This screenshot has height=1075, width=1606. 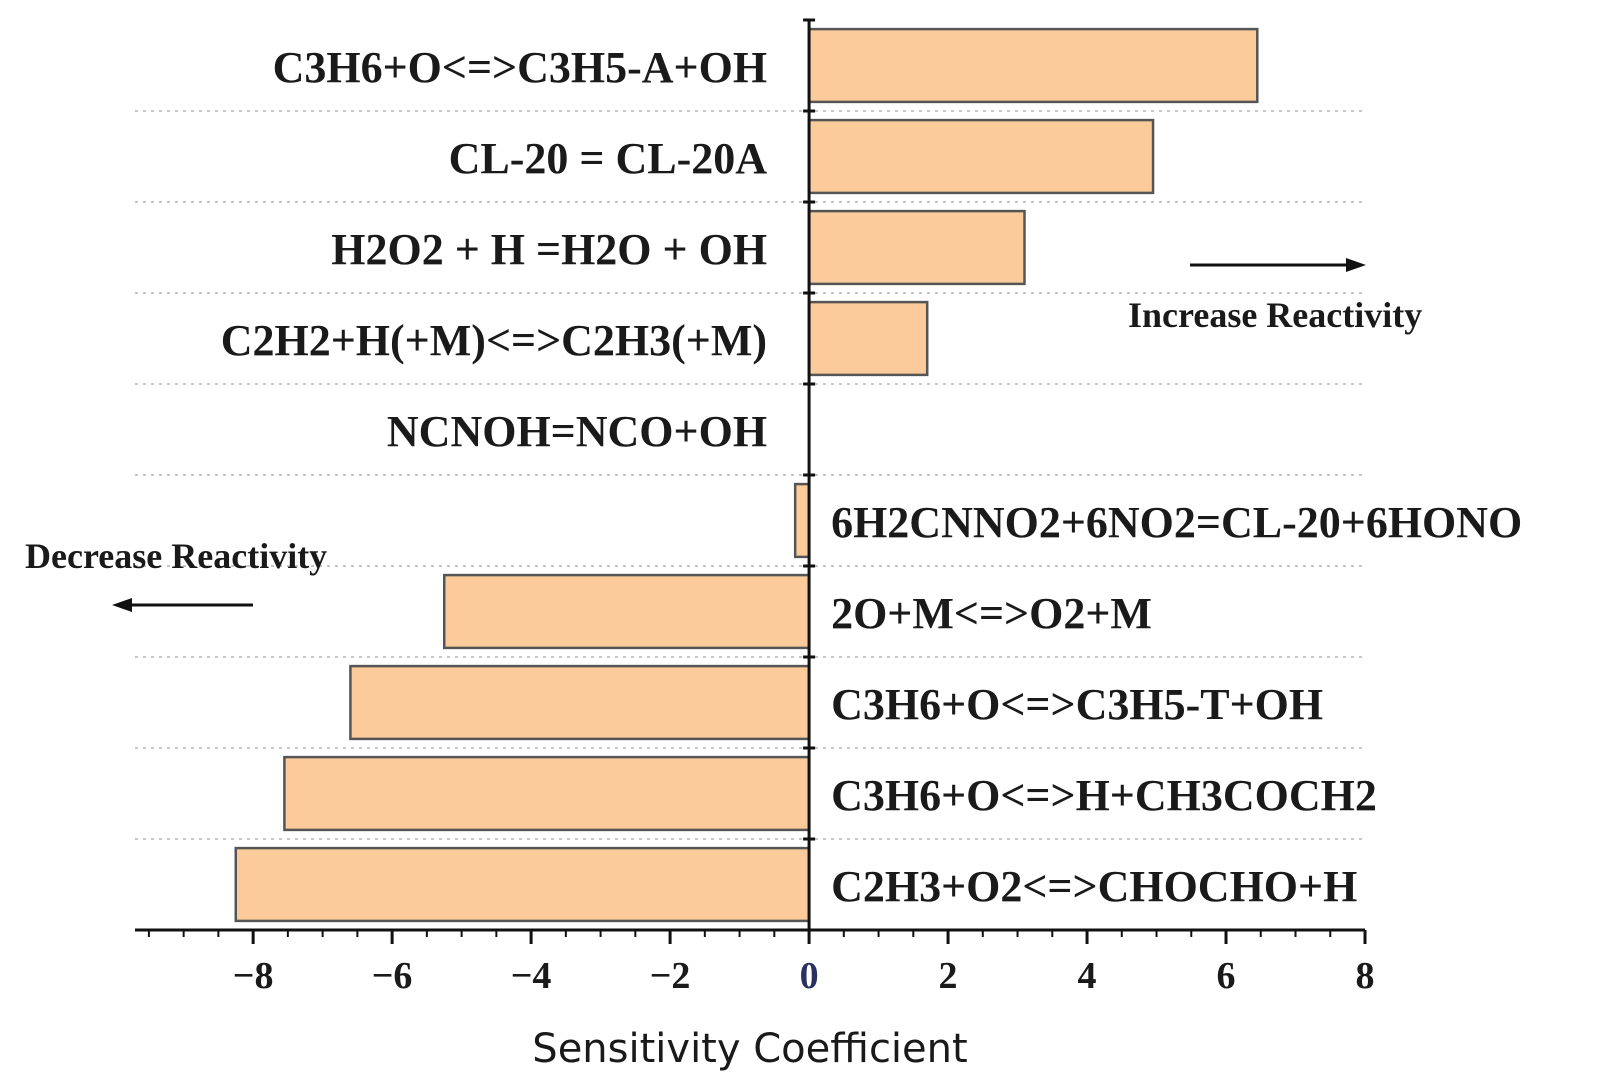 I want to click on x-tick-label: −8, so click(x=253, y=976).